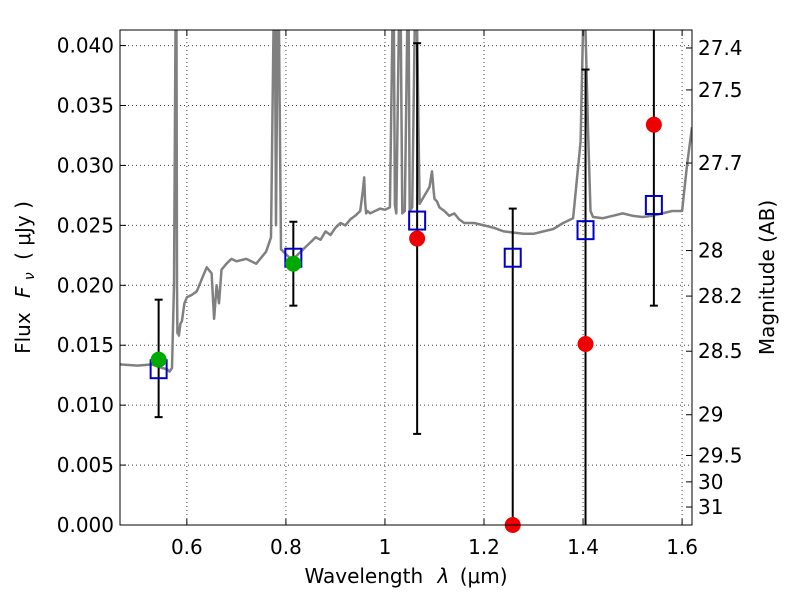  I want to click on y-tick-label: 0.000, so click(85, 525).